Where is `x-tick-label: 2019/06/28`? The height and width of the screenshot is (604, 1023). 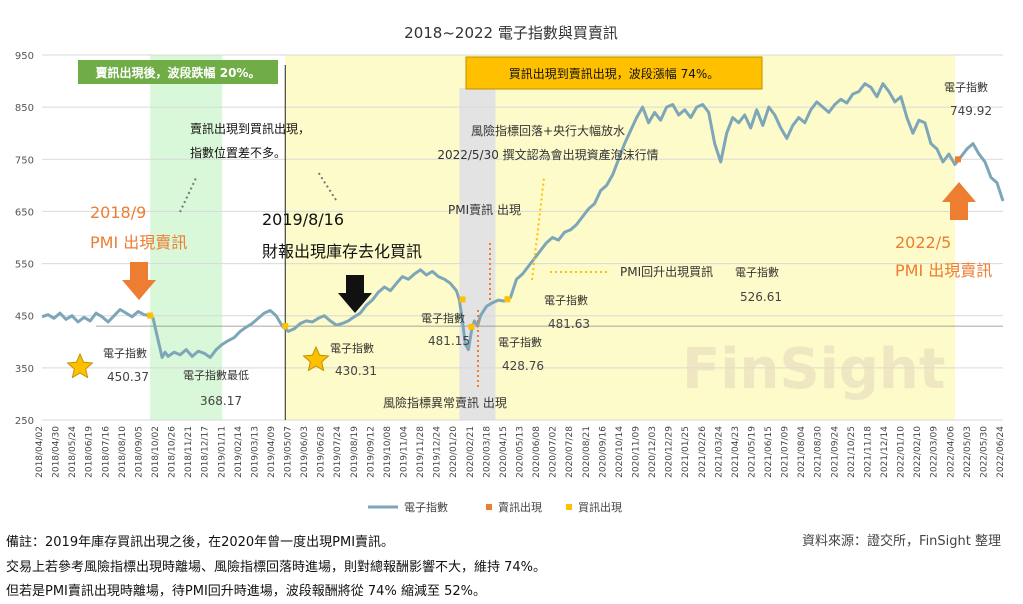
x-tick-label: 2019/06/28 is located at coordinates (322, 452).